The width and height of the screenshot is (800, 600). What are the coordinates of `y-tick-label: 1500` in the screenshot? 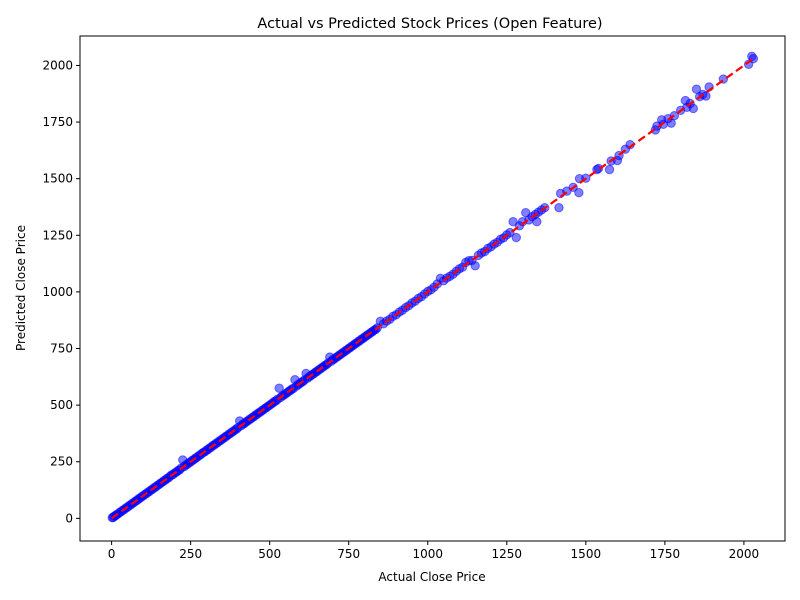 It's located at (57, 179).